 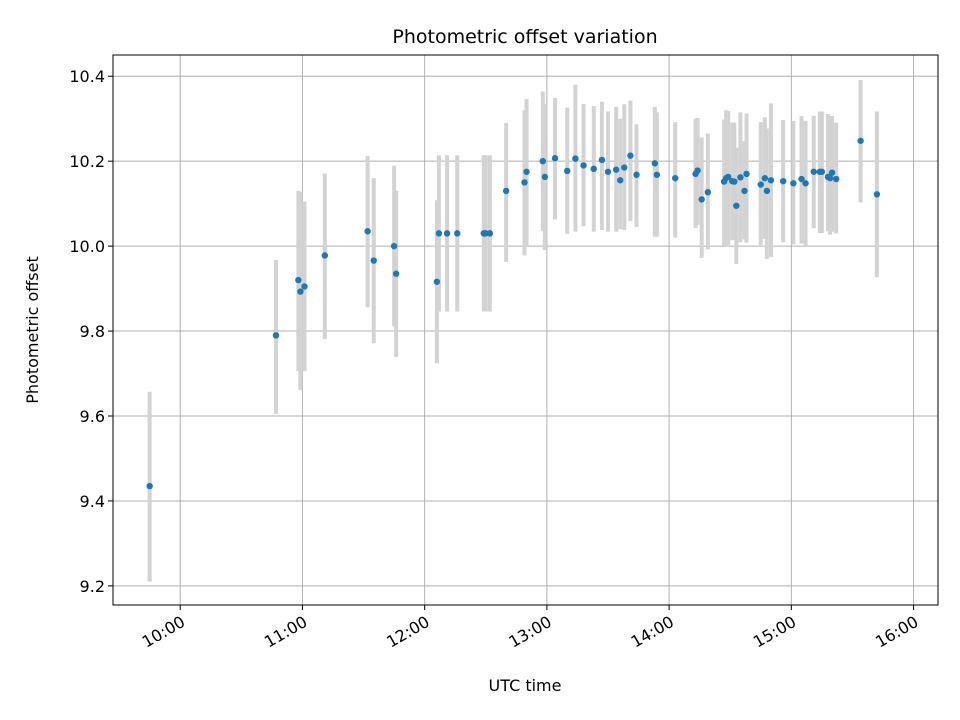 What do you see at coordinates (87, 76) in the screenshot?
I see `y-tick-label: 10.4` at bounding box center [87, 76].